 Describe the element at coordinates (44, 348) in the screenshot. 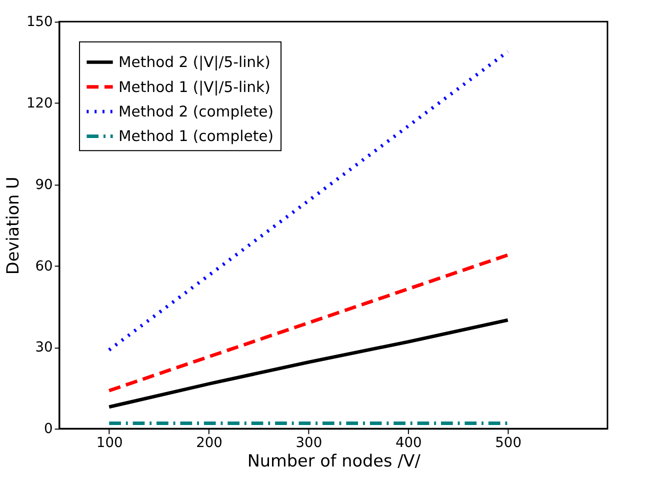

I see `y-tick-label: 30` at that location.